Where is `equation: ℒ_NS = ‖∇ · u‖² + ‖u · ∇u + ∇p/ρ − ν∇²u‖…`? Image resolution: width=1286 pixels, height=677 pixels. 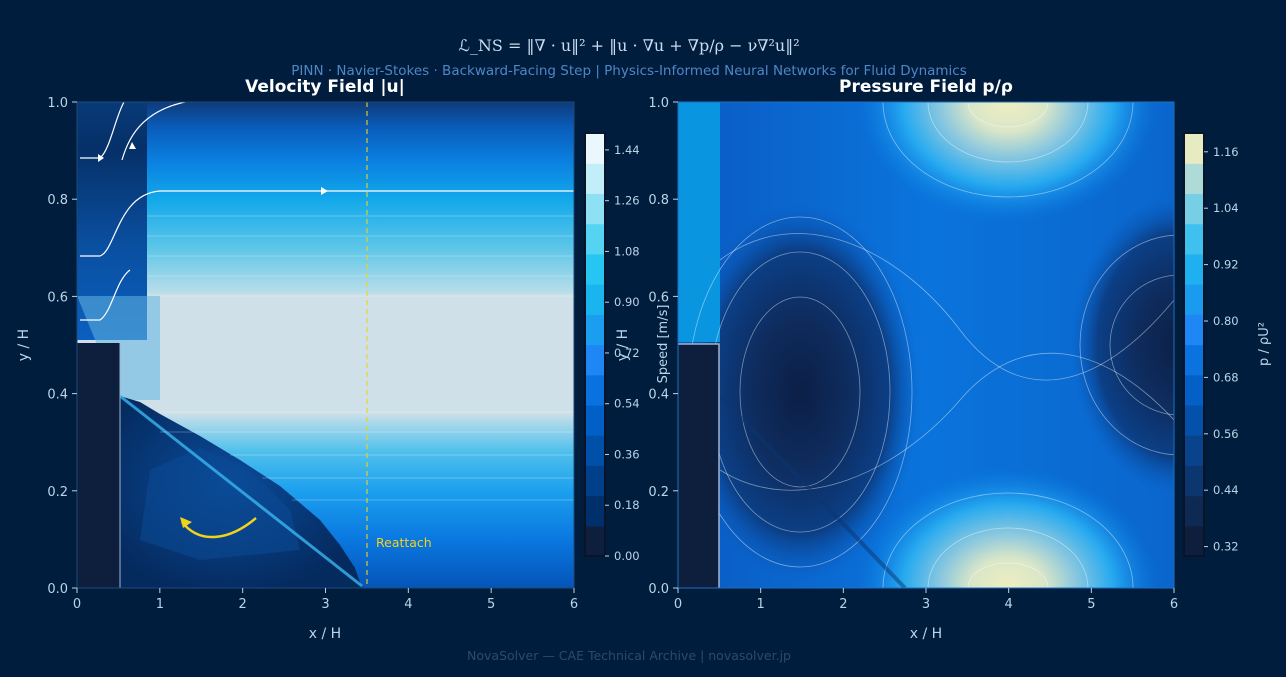
equation: ℒ_NS = ‖∇ · u‖² + ‖u · ∇u + ∇p/ρ − ν∇²u‖… is located at coordinates (628, 45).